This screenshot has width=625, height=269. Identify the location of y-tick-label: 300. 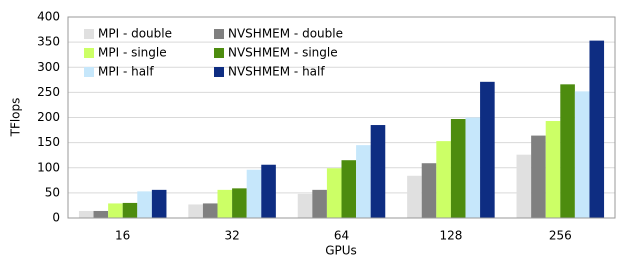
(48, 67).